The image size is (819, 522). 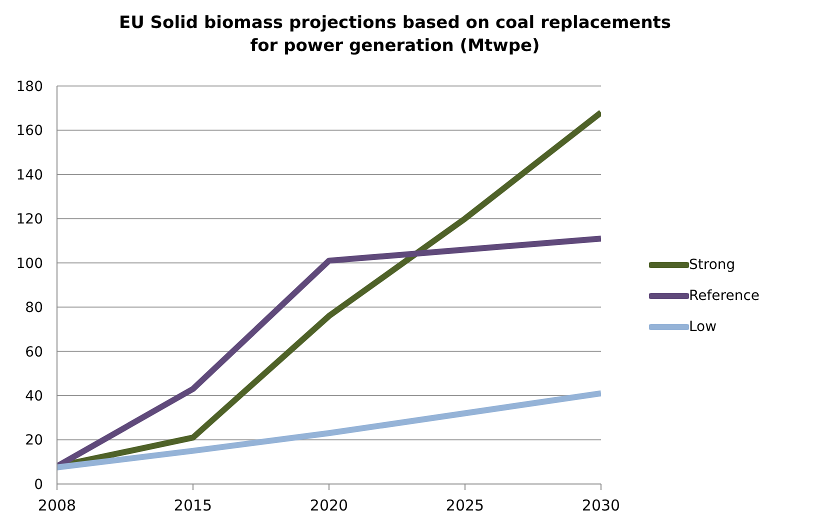 What do you see at coordinates (193, 505) in the screenshot?
I see `x-tick-label: 2015` at bounding box center [193, 505].